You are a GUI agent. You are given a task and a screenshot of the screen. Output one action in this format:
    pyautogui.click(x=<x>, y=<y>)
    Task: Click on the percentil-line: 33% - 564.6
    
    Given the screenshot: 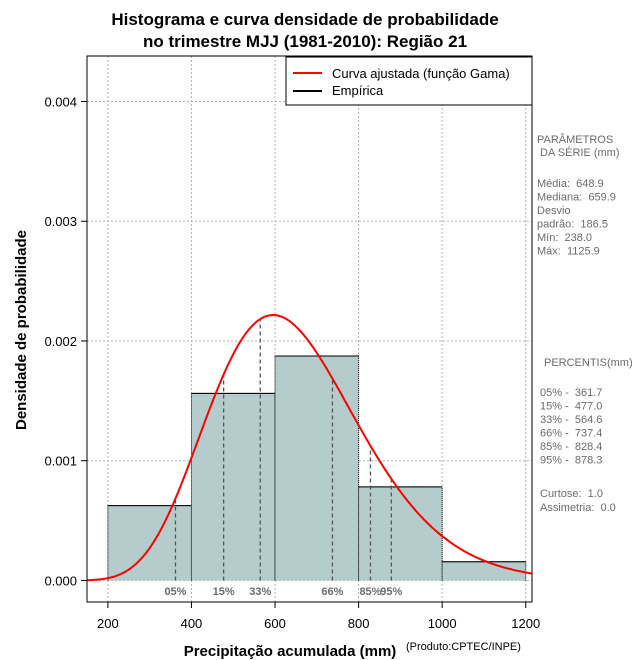 What is the action you would take?
    pyautogui.click(x=571, y=420)
    